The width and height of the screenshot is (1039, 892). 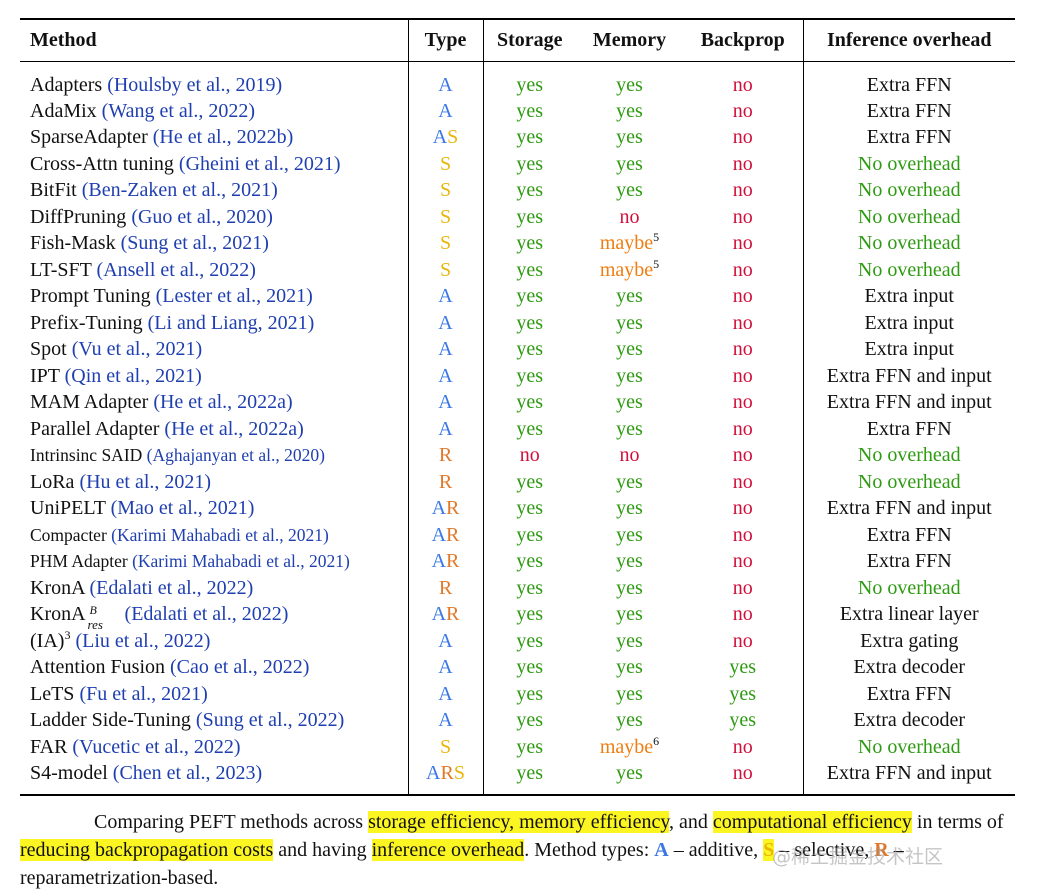 I want to click on method-name: IPT, so click(x=45, y=375).